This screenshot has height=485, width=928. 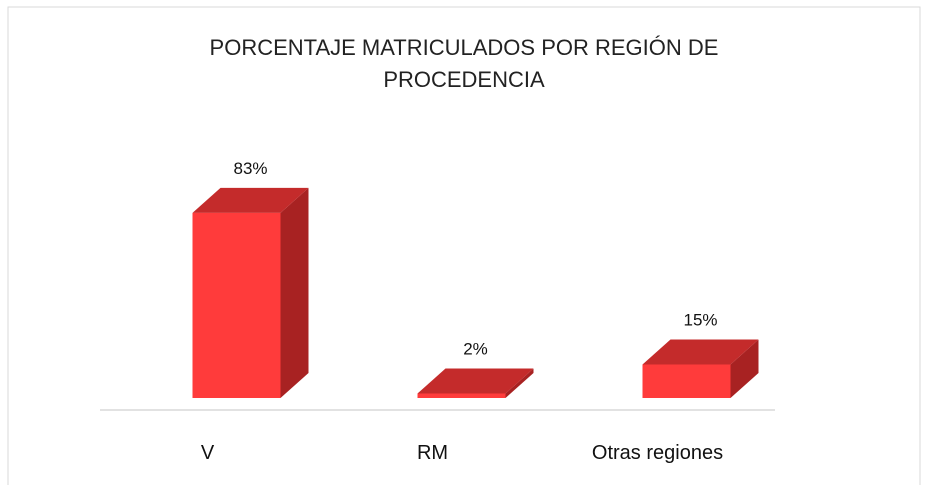 I want to click on data-label: 83%, so click(x=250, y=168).